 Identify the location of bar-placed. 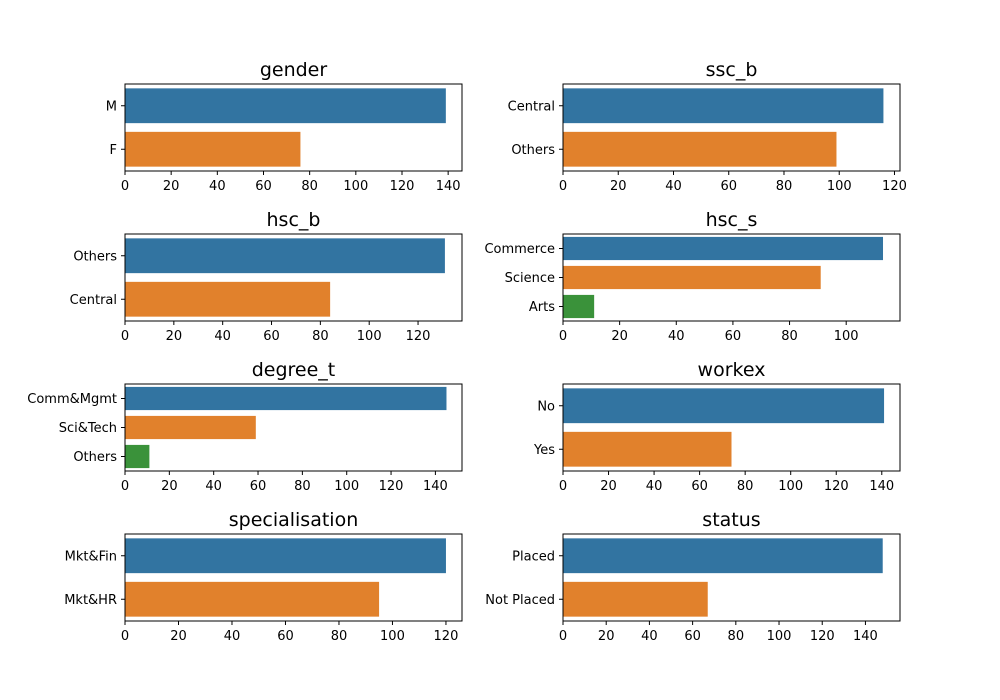
(723, 556).